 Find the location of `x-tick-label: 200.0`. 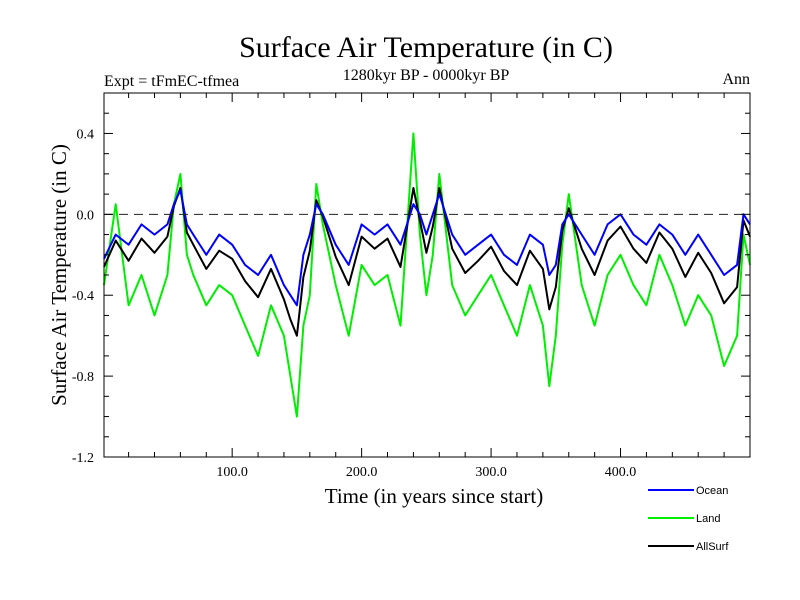

x-tick-label: 200.0 is located at coordinates (362, 472).